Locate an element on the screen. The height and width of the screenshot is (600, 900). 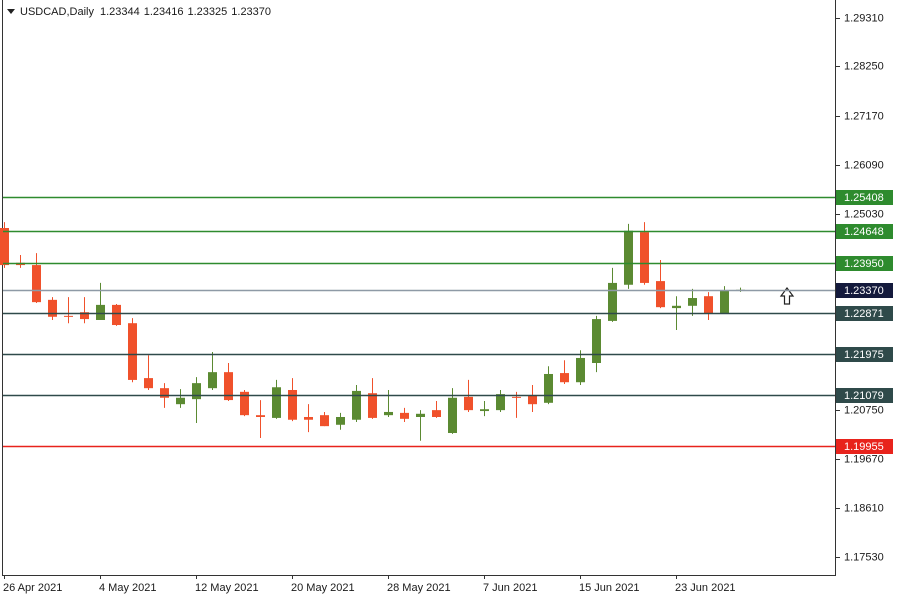
y-tick-label: 1.28250 is located at coordinates (864, 66).